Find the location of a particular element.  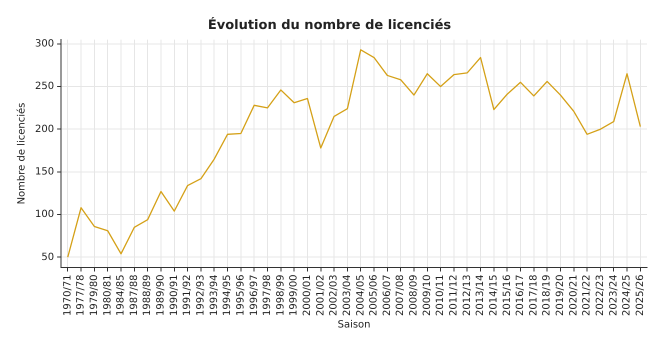

x-tick-label: 1990/91 is located at coordinates (174, 295).